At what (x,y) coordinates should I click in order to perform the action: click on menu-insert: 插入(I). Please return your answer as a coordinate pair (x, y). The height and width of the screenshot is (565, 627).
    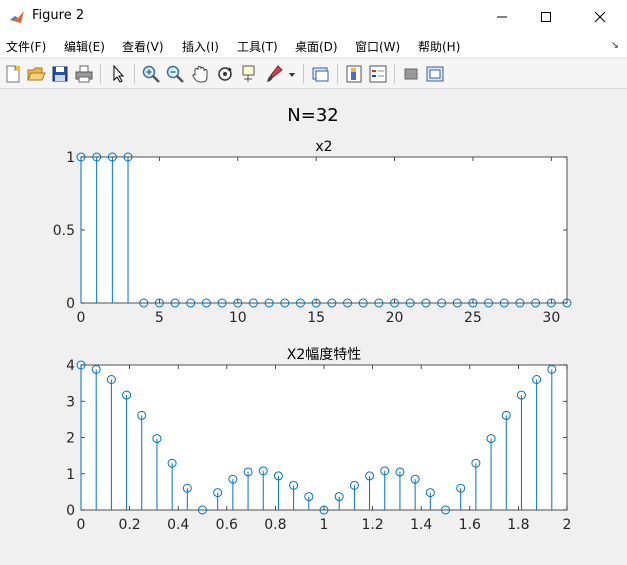
    Looking at the image, I should click on (200, 47).